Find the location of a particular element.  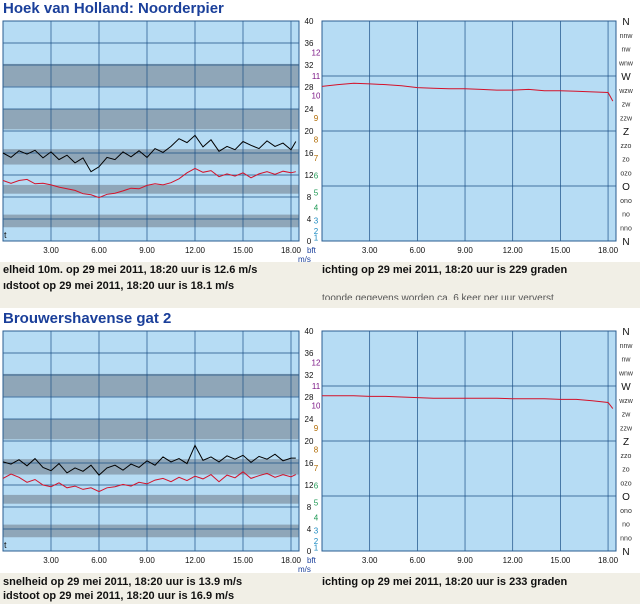

ms-tick-label: 4 is located at coordinates (309, 219).